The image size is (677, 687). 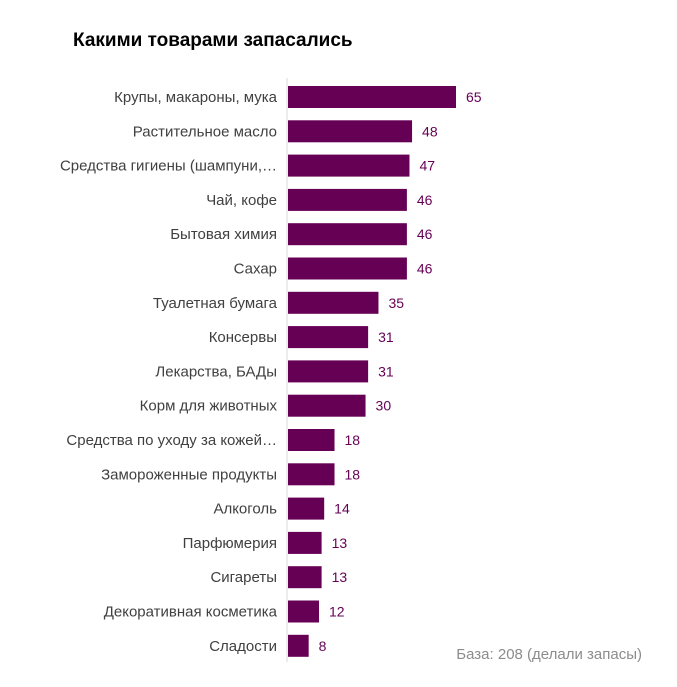 What do you see at coordinates (474, 97) in the screenshot?
I see `value-label: 65` at bounding box center [474, 97].